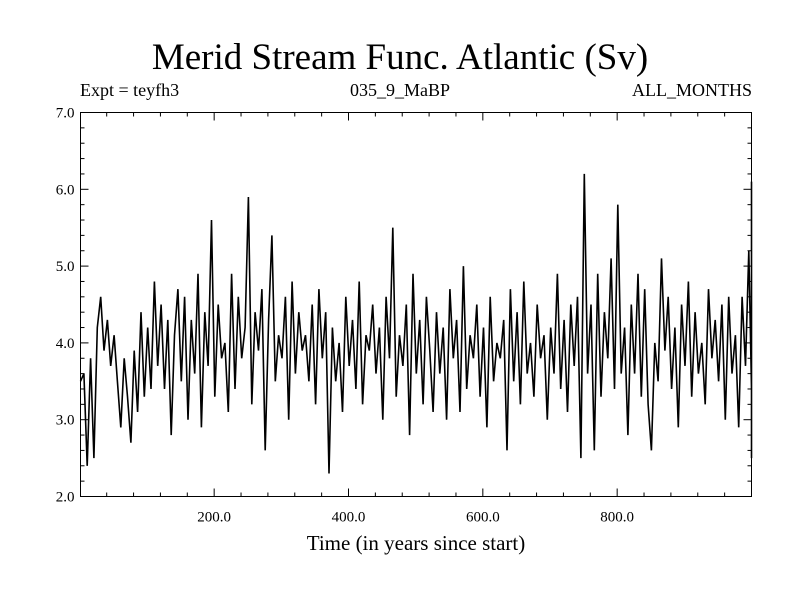 The image size is (800, 600). I want to click on y-tick-label: 2.0, so click(65, 498).